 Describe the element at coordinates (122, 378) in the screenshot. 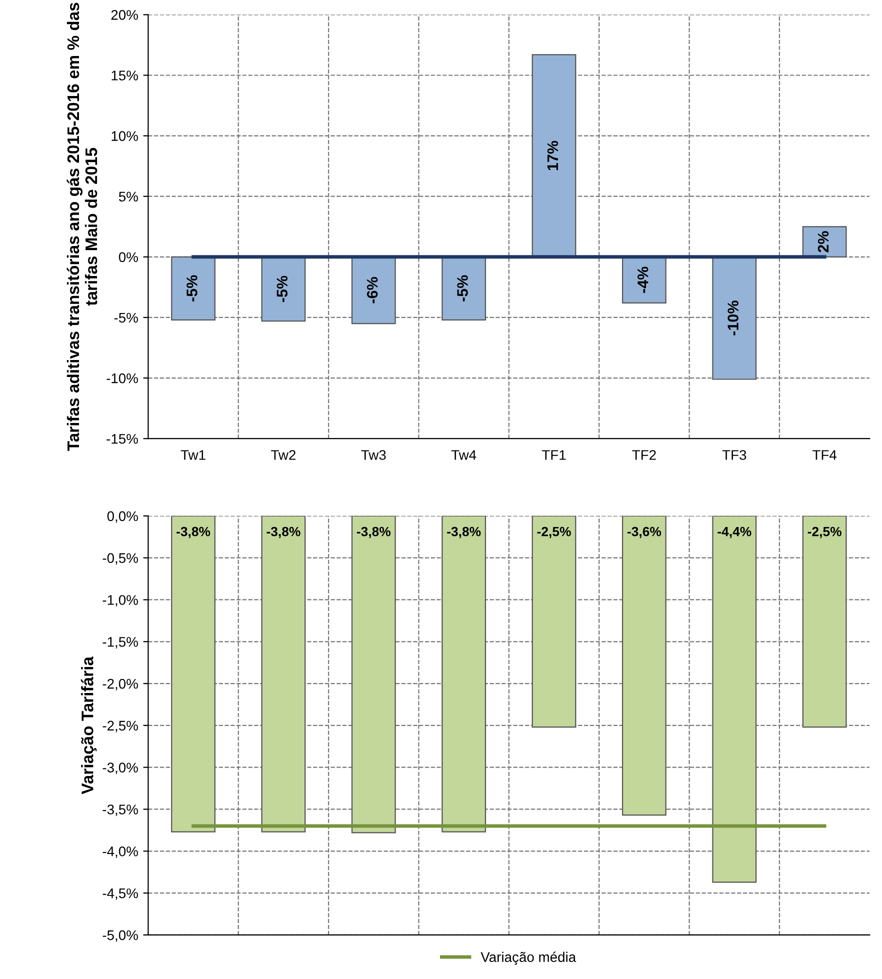

I see `y-tick-label: -10%` at that location.